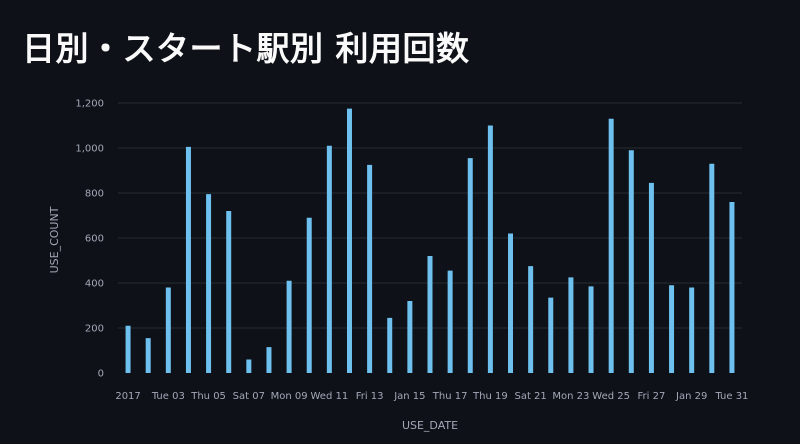  I want to click on x-tick-label: Wed 11, so click(329, 396).